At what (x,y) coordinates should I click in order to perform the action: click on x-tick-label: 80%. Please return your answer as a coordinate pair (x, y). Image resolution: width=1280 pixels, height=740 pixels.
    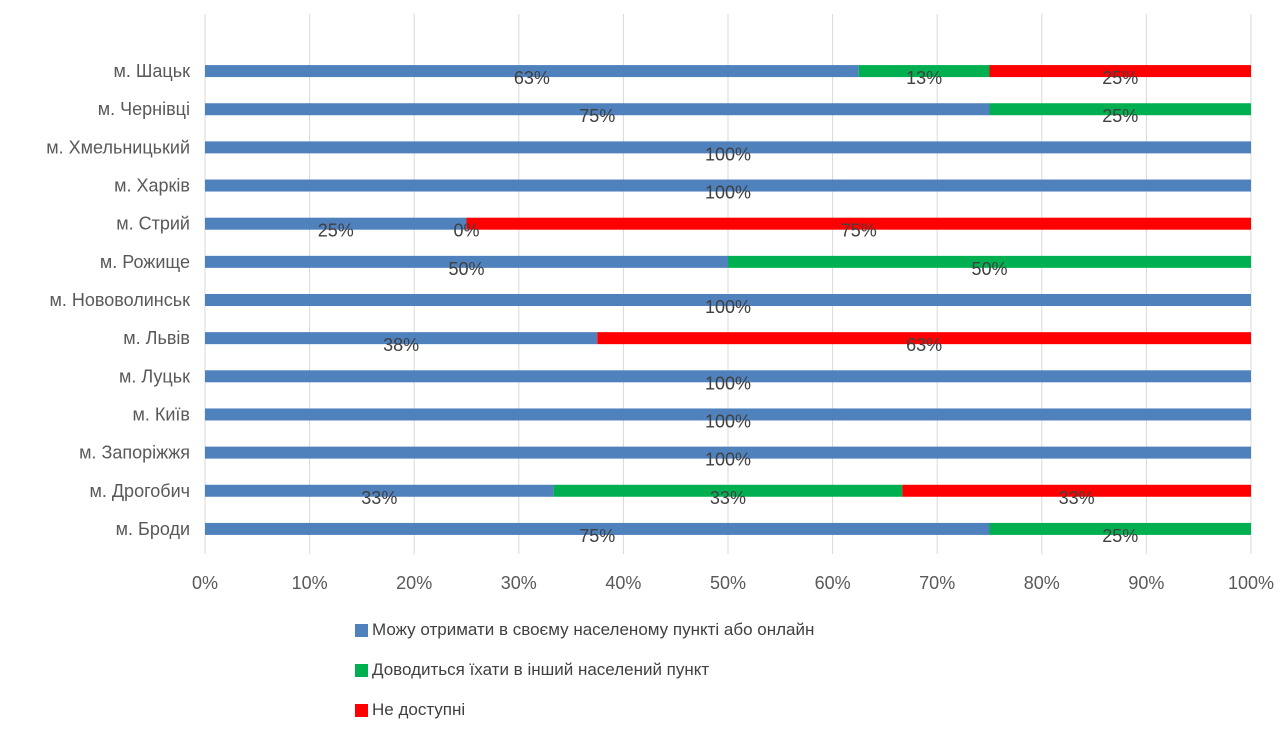
    Looking at the image, I should click on (1042, 583).